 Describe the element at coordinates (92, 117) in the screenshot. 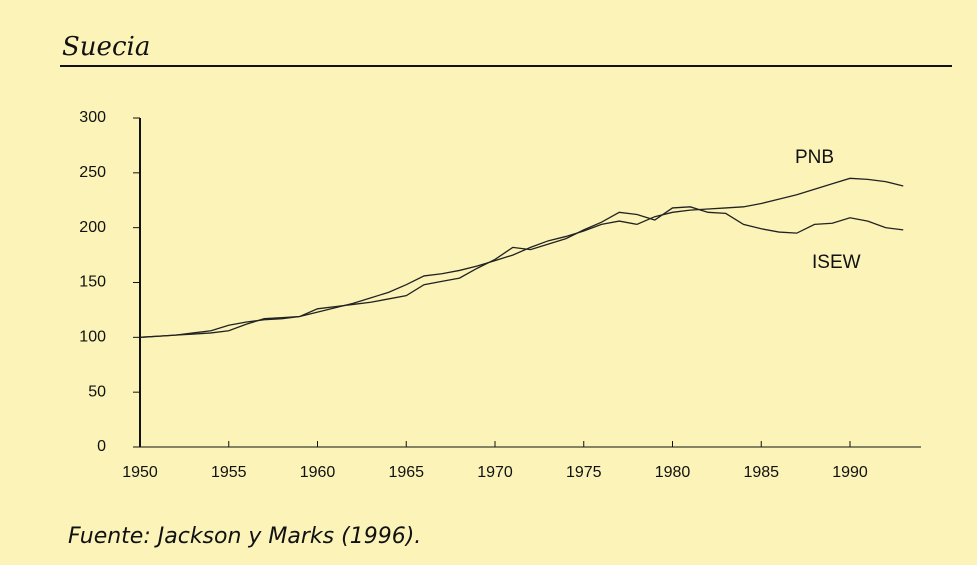

I see `y-tick-label: 300` at that location.